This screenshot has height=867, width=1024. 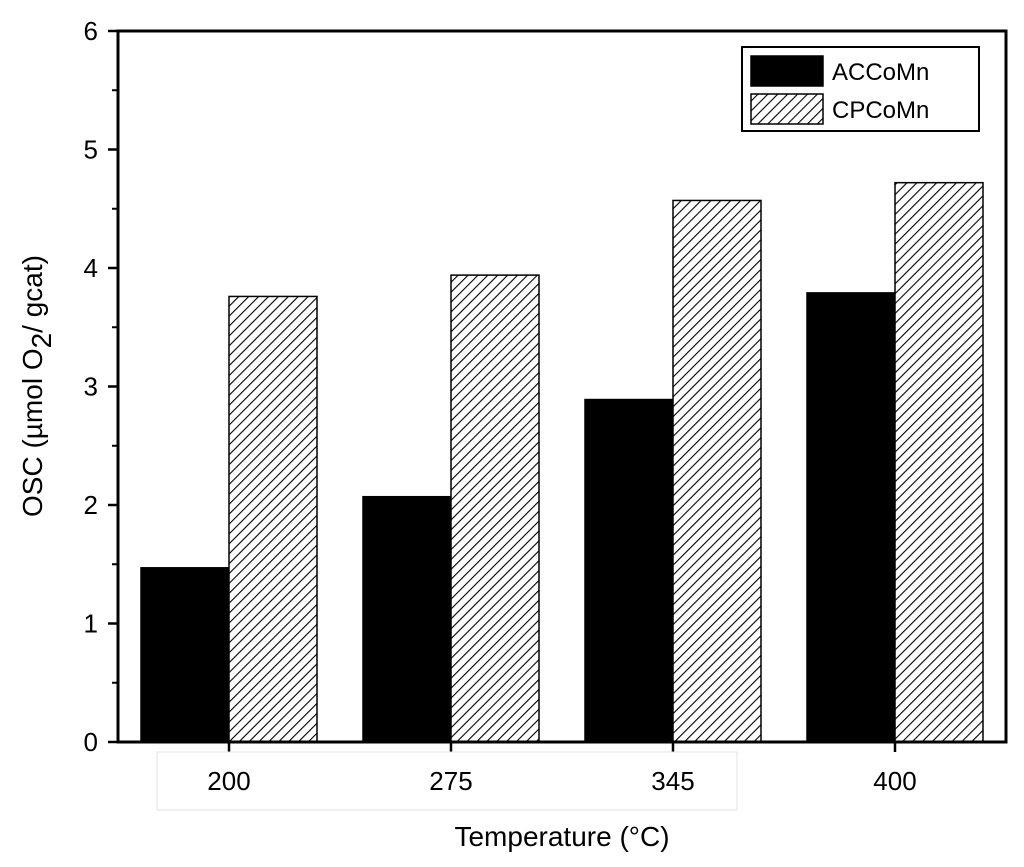 I want to click on y-tick-label-2: 2, so click(x=91, y=505).